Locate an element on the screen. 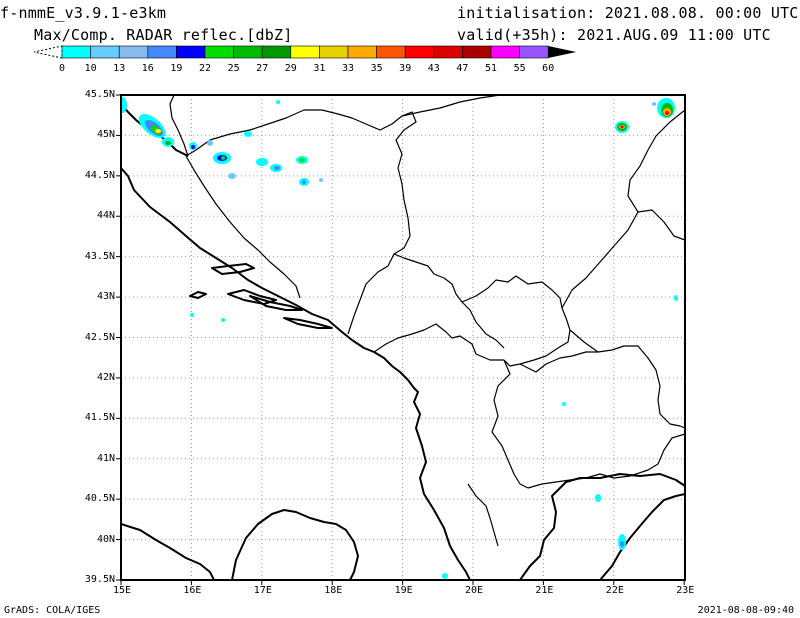 This screenshot has height=618, width=800. colorbar-label: 16 is located at coordinates (148, 68).